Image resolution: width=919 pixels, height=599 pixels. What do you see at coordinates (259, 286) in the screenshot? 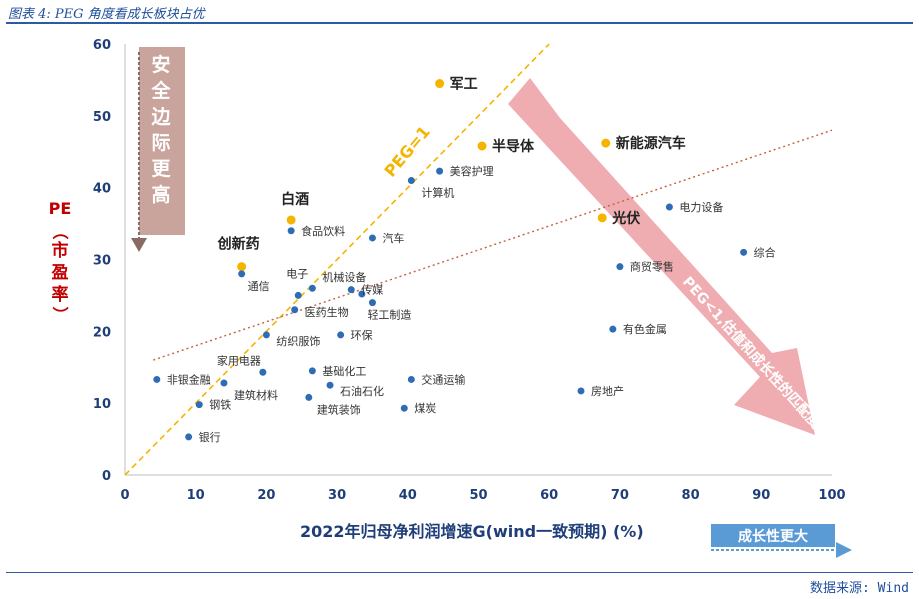
I see `point-label: 通信` at bounding box center [259, 286].